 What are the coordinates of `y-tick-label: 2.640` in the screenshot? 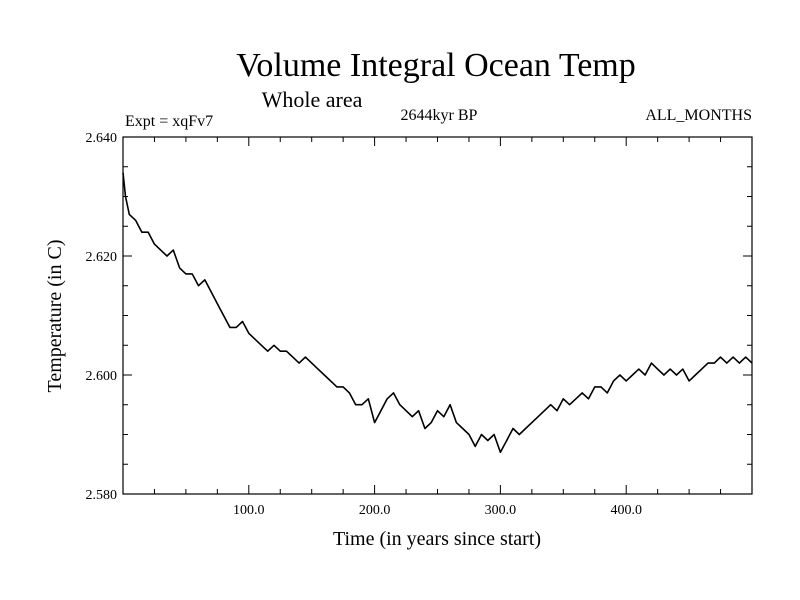 It's located at (102, 138).